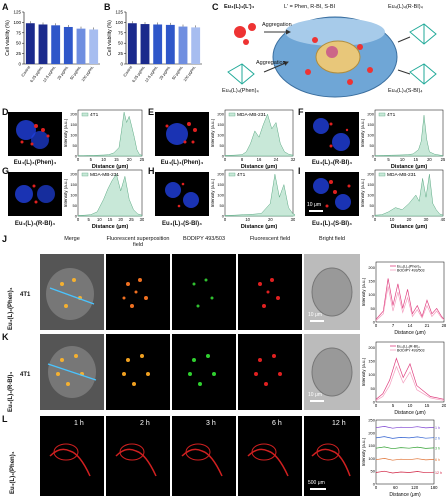 The image size is (448, 500). I want to click on panel-label-j: J, so click(5, 239).